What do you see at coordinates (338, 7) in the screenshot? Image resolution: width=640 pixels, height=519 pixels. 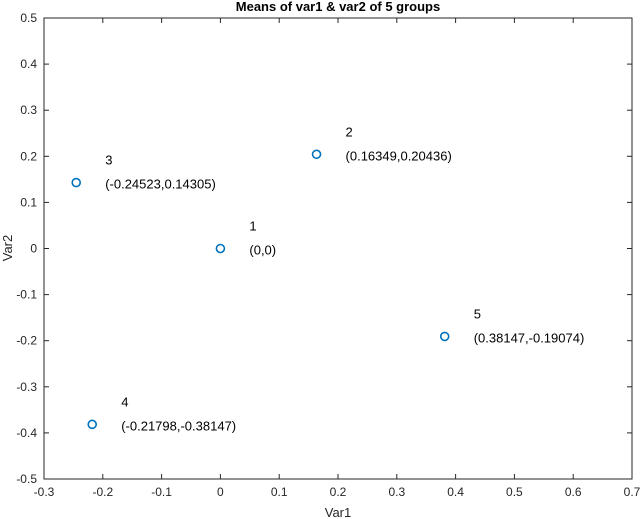 I see `chart-title: Means of var1 & var2 of 5 groups` at bounding box center [338, 7].